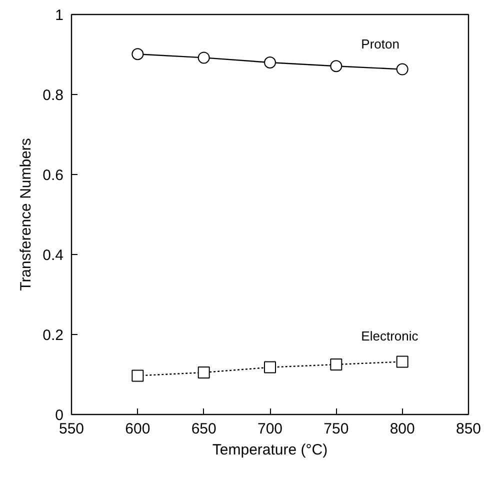 Image resolution: width=484 pixels, height=482 pixels. What do you see at coordinates (59, 15) in the screenshot?
I see `y-tick-label: 1` at bounding box center [59, 15].